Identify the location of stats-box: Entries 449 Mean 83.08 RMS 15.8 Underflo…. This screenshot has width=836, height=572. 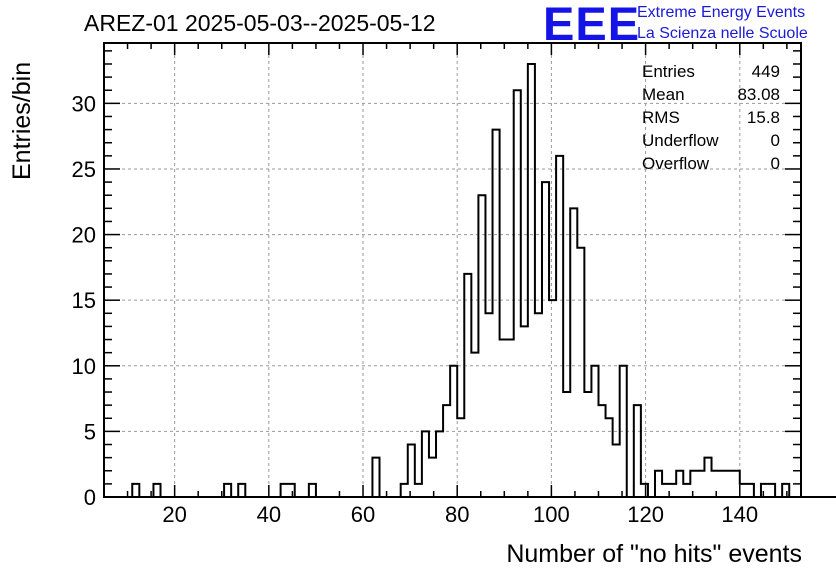
(711, 117).